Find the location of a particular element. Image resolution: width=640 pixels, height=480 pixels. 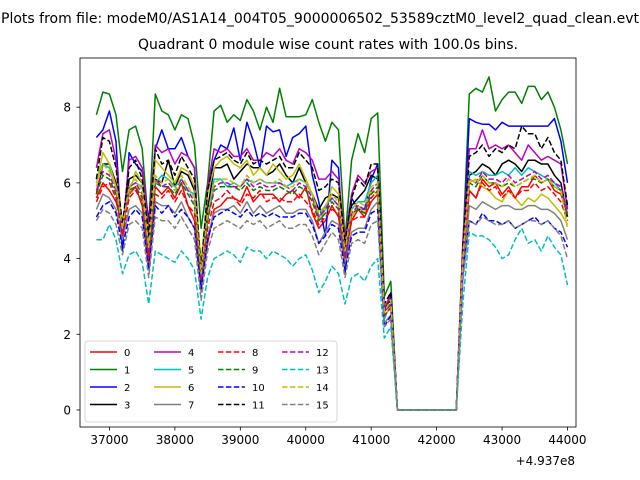

x-tick-label: 41000 is located at coordinates (371, 440).